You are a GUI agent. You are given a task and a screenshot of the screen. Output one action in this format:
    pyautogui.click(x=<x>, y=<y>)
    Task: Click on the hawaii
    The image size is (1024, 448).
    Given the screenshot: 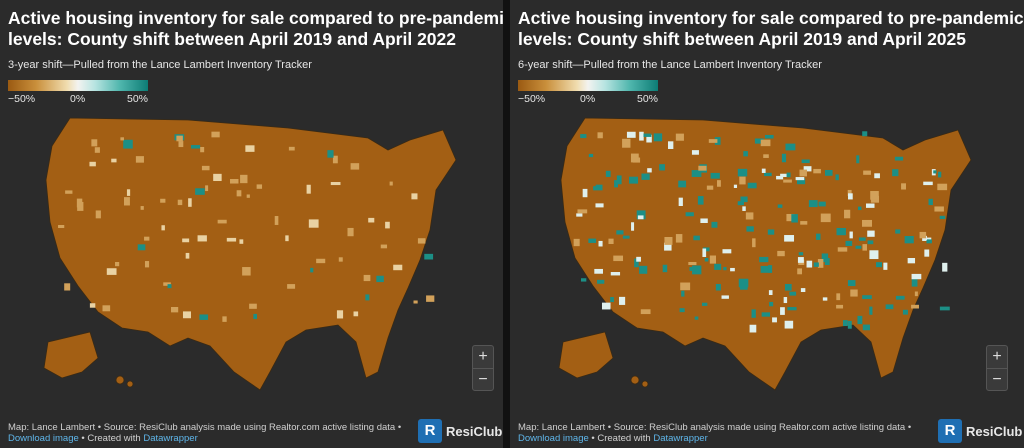 What is the action you would take?
    pyautogui.click(x=639, y=381)
    